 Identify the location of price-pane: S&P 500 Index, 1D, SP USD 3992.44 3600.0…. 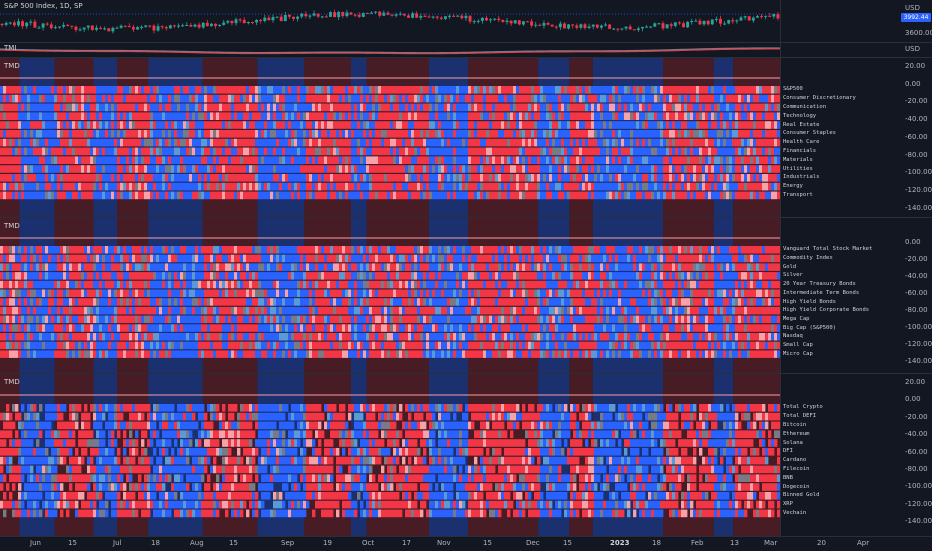
(466, 21).